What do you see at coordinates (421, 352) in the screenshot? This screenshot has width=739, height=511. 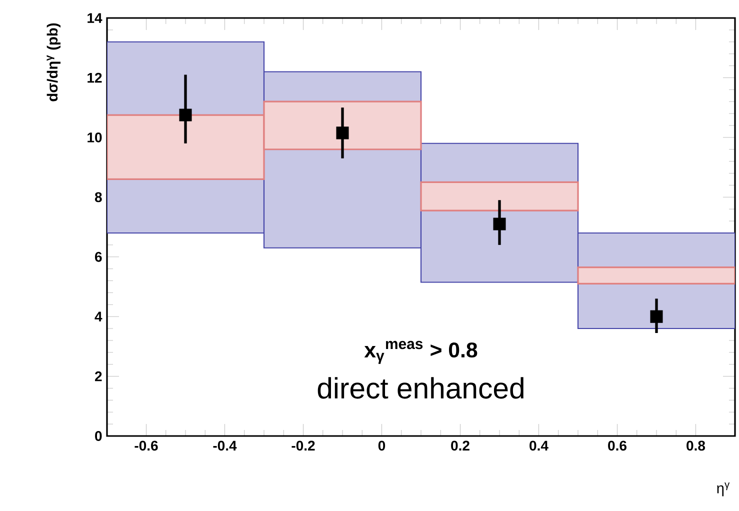 I see `annotation: x$_{γ}$$^{meas}$ > 0.8` at bounding box center [421, 352].